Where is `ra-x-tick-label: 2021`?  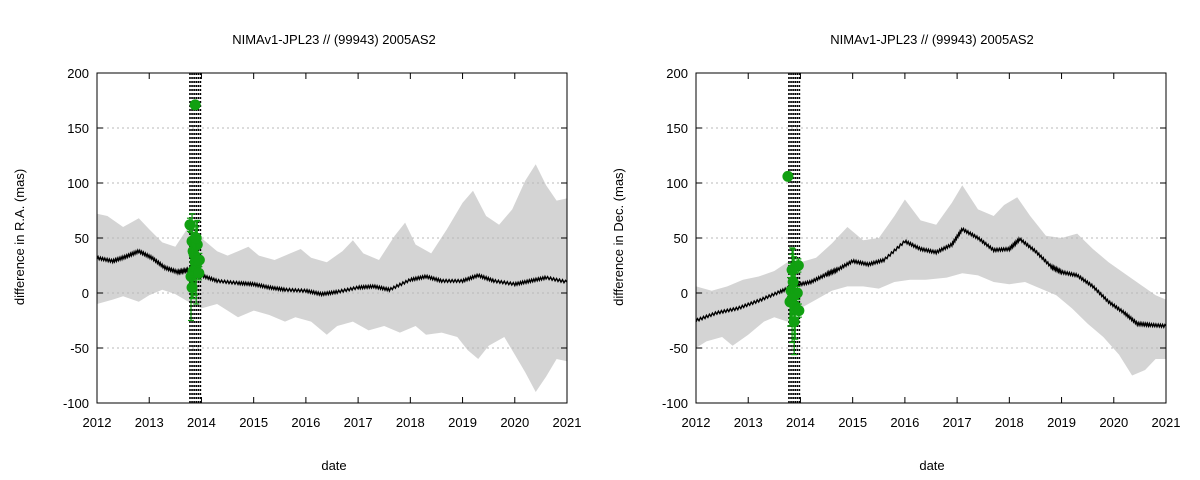
ra-x-tick-label: 2021 is located at coordinates (567, 422).